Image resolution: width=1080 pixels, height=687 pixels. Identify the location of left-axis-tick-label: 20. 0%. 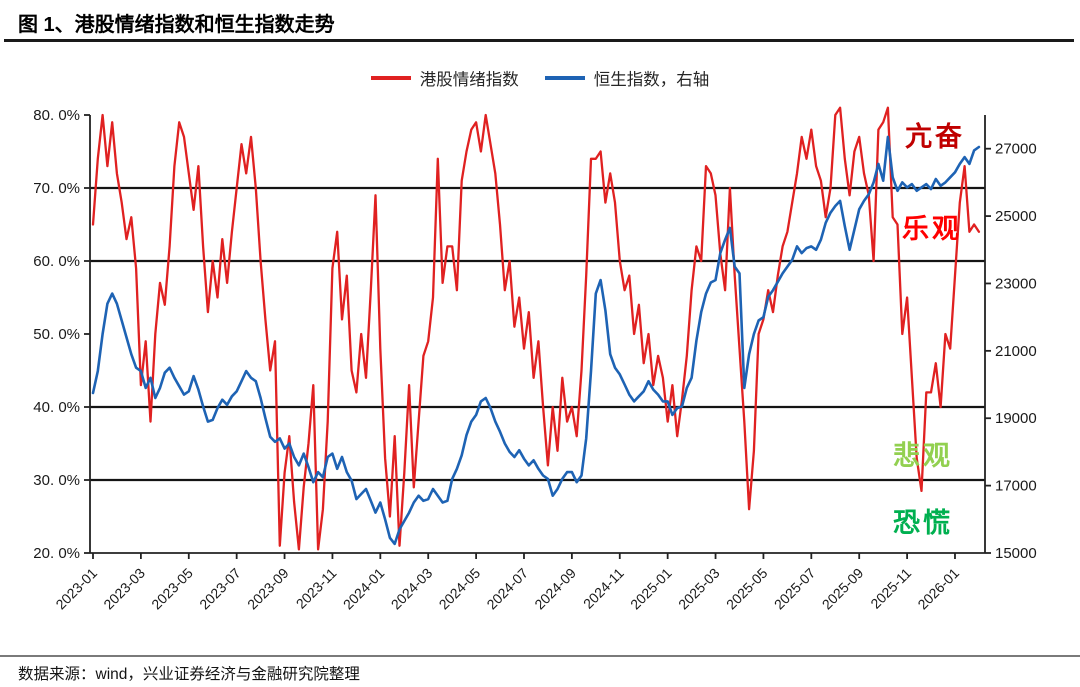
(56, 553).